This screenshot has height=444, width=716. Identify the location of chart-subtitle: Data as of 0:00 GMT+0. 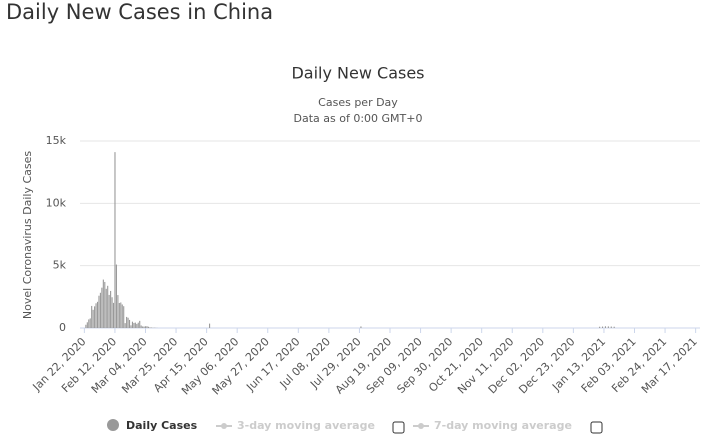
(358, 118).